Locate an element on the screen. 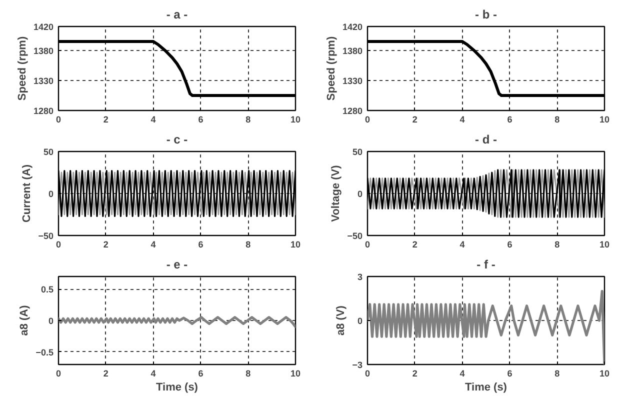  y-tick-label: 0.5 is located at coordinates (47, 289).